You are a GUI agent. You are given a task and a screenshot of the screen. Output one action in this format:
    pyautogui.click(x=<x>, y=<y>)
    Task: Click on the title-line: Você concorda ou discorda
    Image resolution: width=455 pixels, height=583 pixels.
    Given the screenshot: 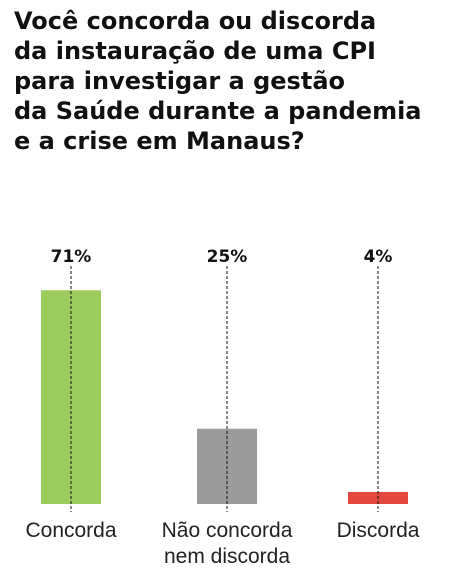 What is the action you would take?
    pyautogui.click(x=195, y=21)
    